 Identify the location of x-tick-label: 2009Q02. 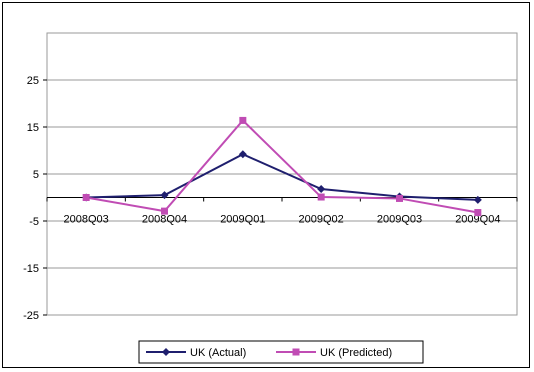
(321, 220).